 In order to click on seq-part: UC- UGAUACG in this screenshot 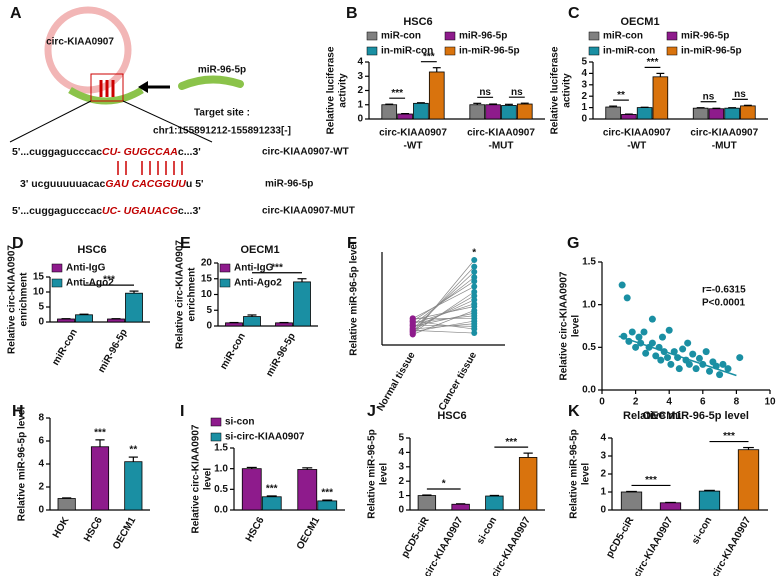, I will do `click(140, 211)`.